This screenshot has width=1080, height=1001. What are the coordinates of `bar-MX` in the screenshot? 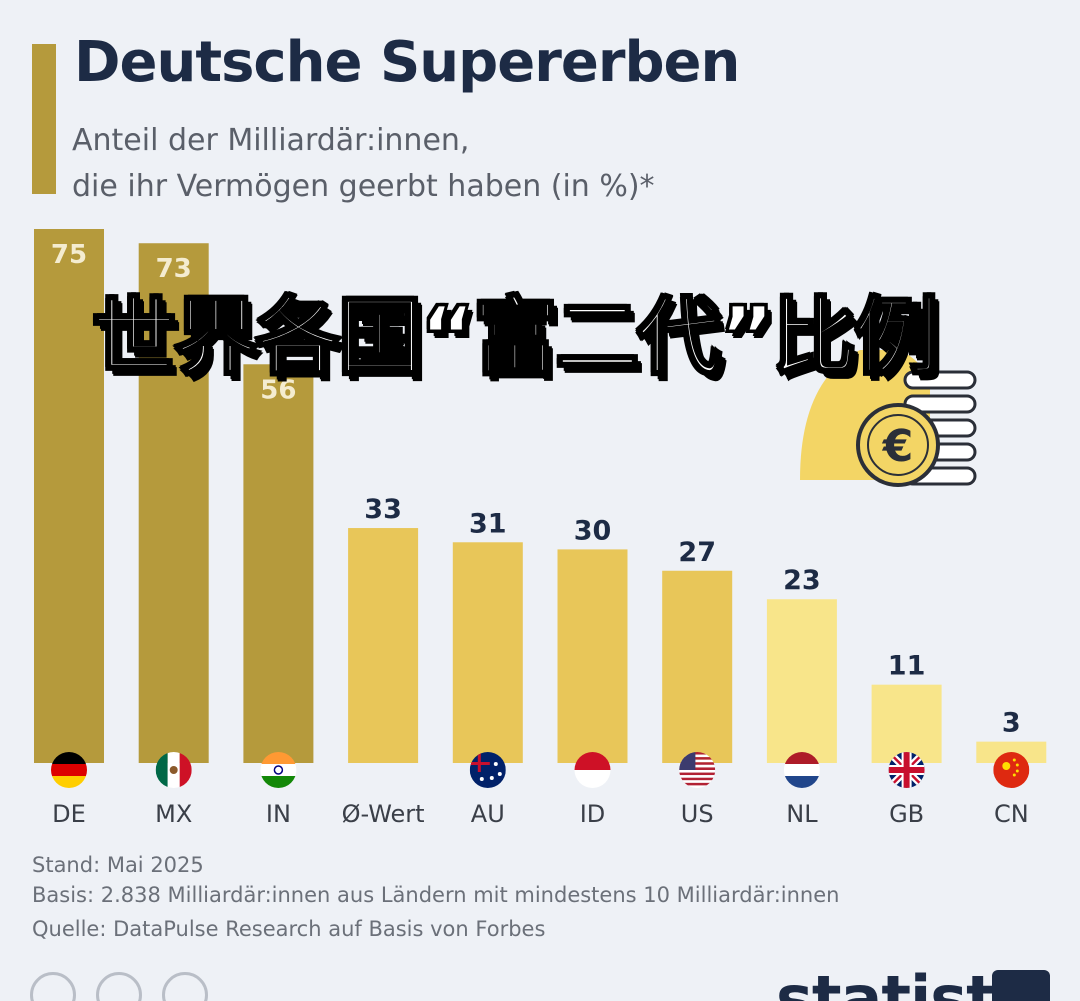 It's located at (173, 503).